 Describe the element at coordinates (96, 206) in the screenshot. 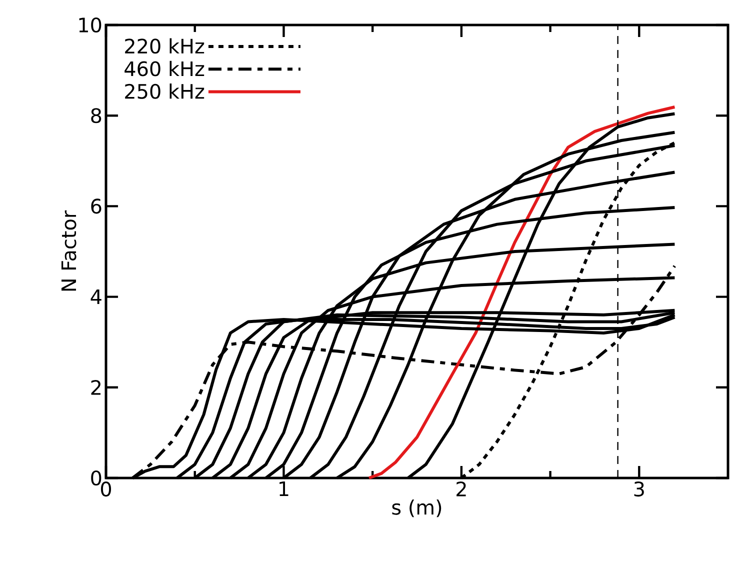

I see `y-tick-label: 6` at that location.